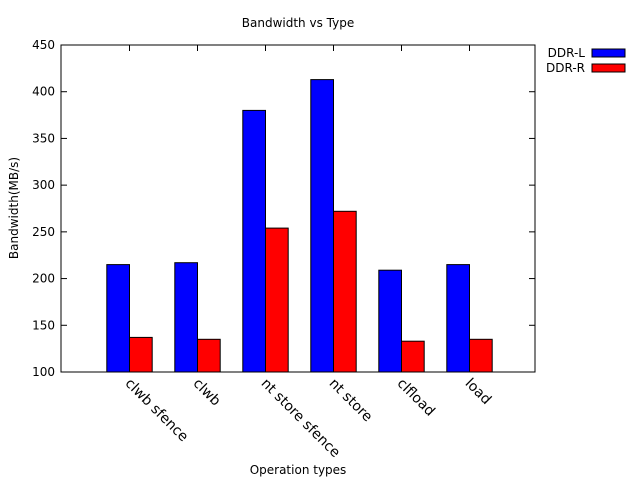 The image size is (640, 480). I want to click on x-category-label: clfload, so click(416, 398).